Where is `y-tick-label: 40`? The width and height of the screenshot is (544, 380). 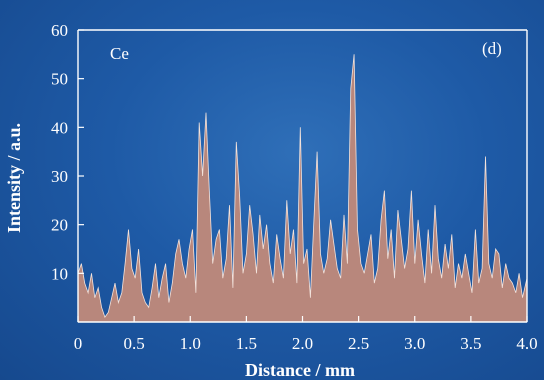
y-tick-label: 40 is located at coordinates (59, 127).